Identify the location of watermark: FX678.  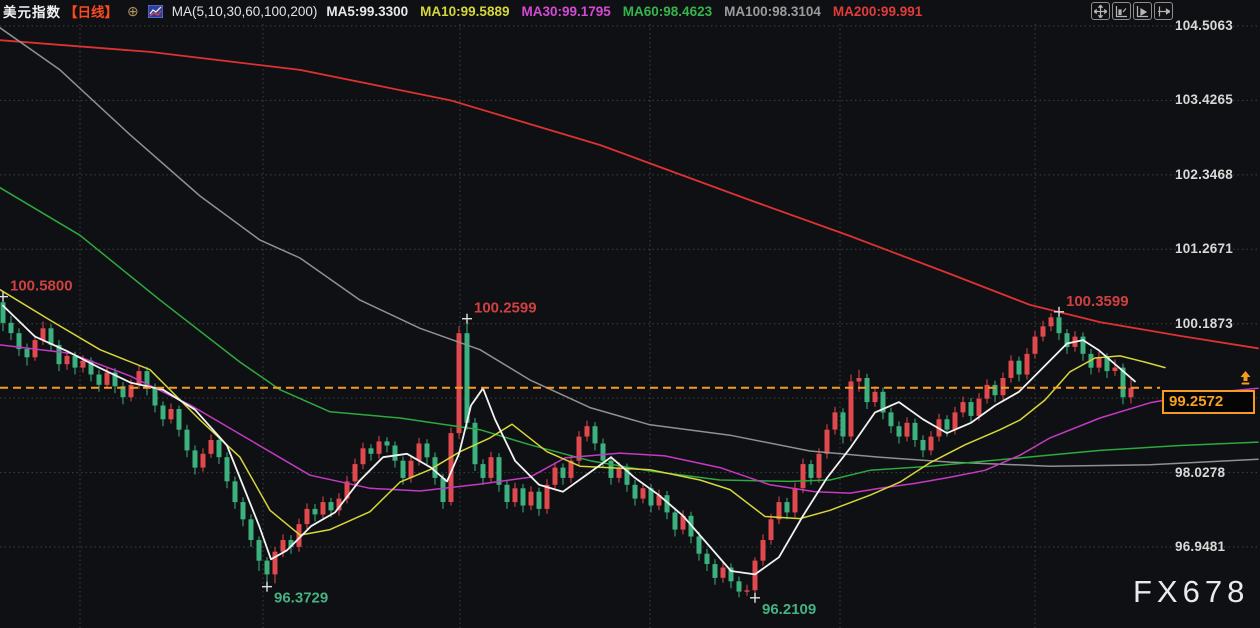
(1191, 591).